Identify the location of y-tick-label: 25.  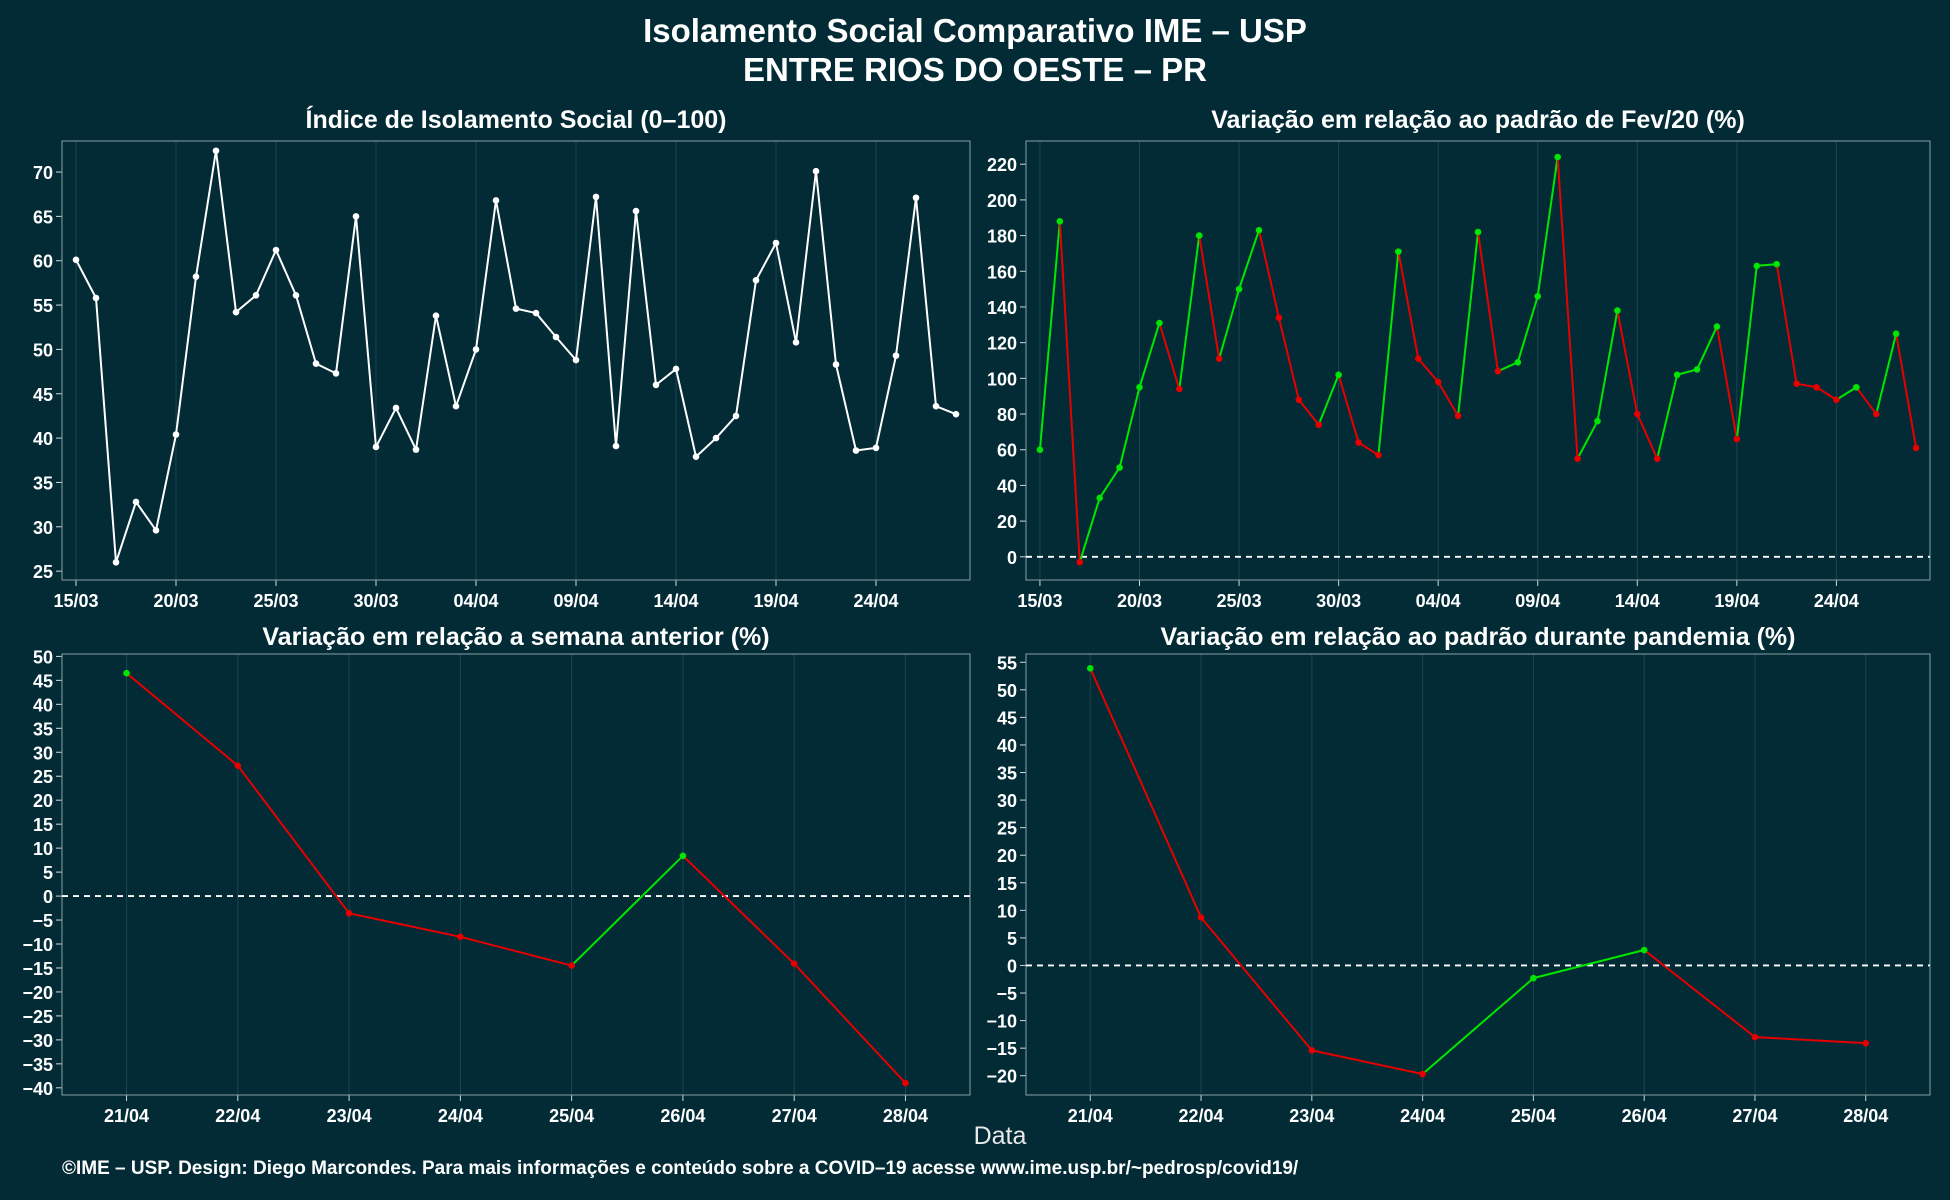
(1007, 829).